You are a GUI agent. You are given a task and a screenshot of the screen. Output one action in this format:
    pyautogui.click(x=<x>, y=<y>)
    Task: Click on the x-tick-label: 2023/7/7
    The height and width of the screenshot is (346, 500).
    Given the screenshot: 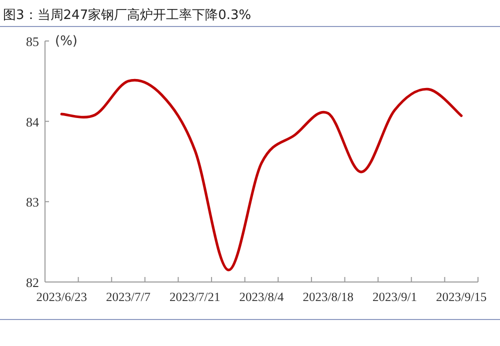 What is the action you would take?
    pyautogui.click(x=128, y=297)
    